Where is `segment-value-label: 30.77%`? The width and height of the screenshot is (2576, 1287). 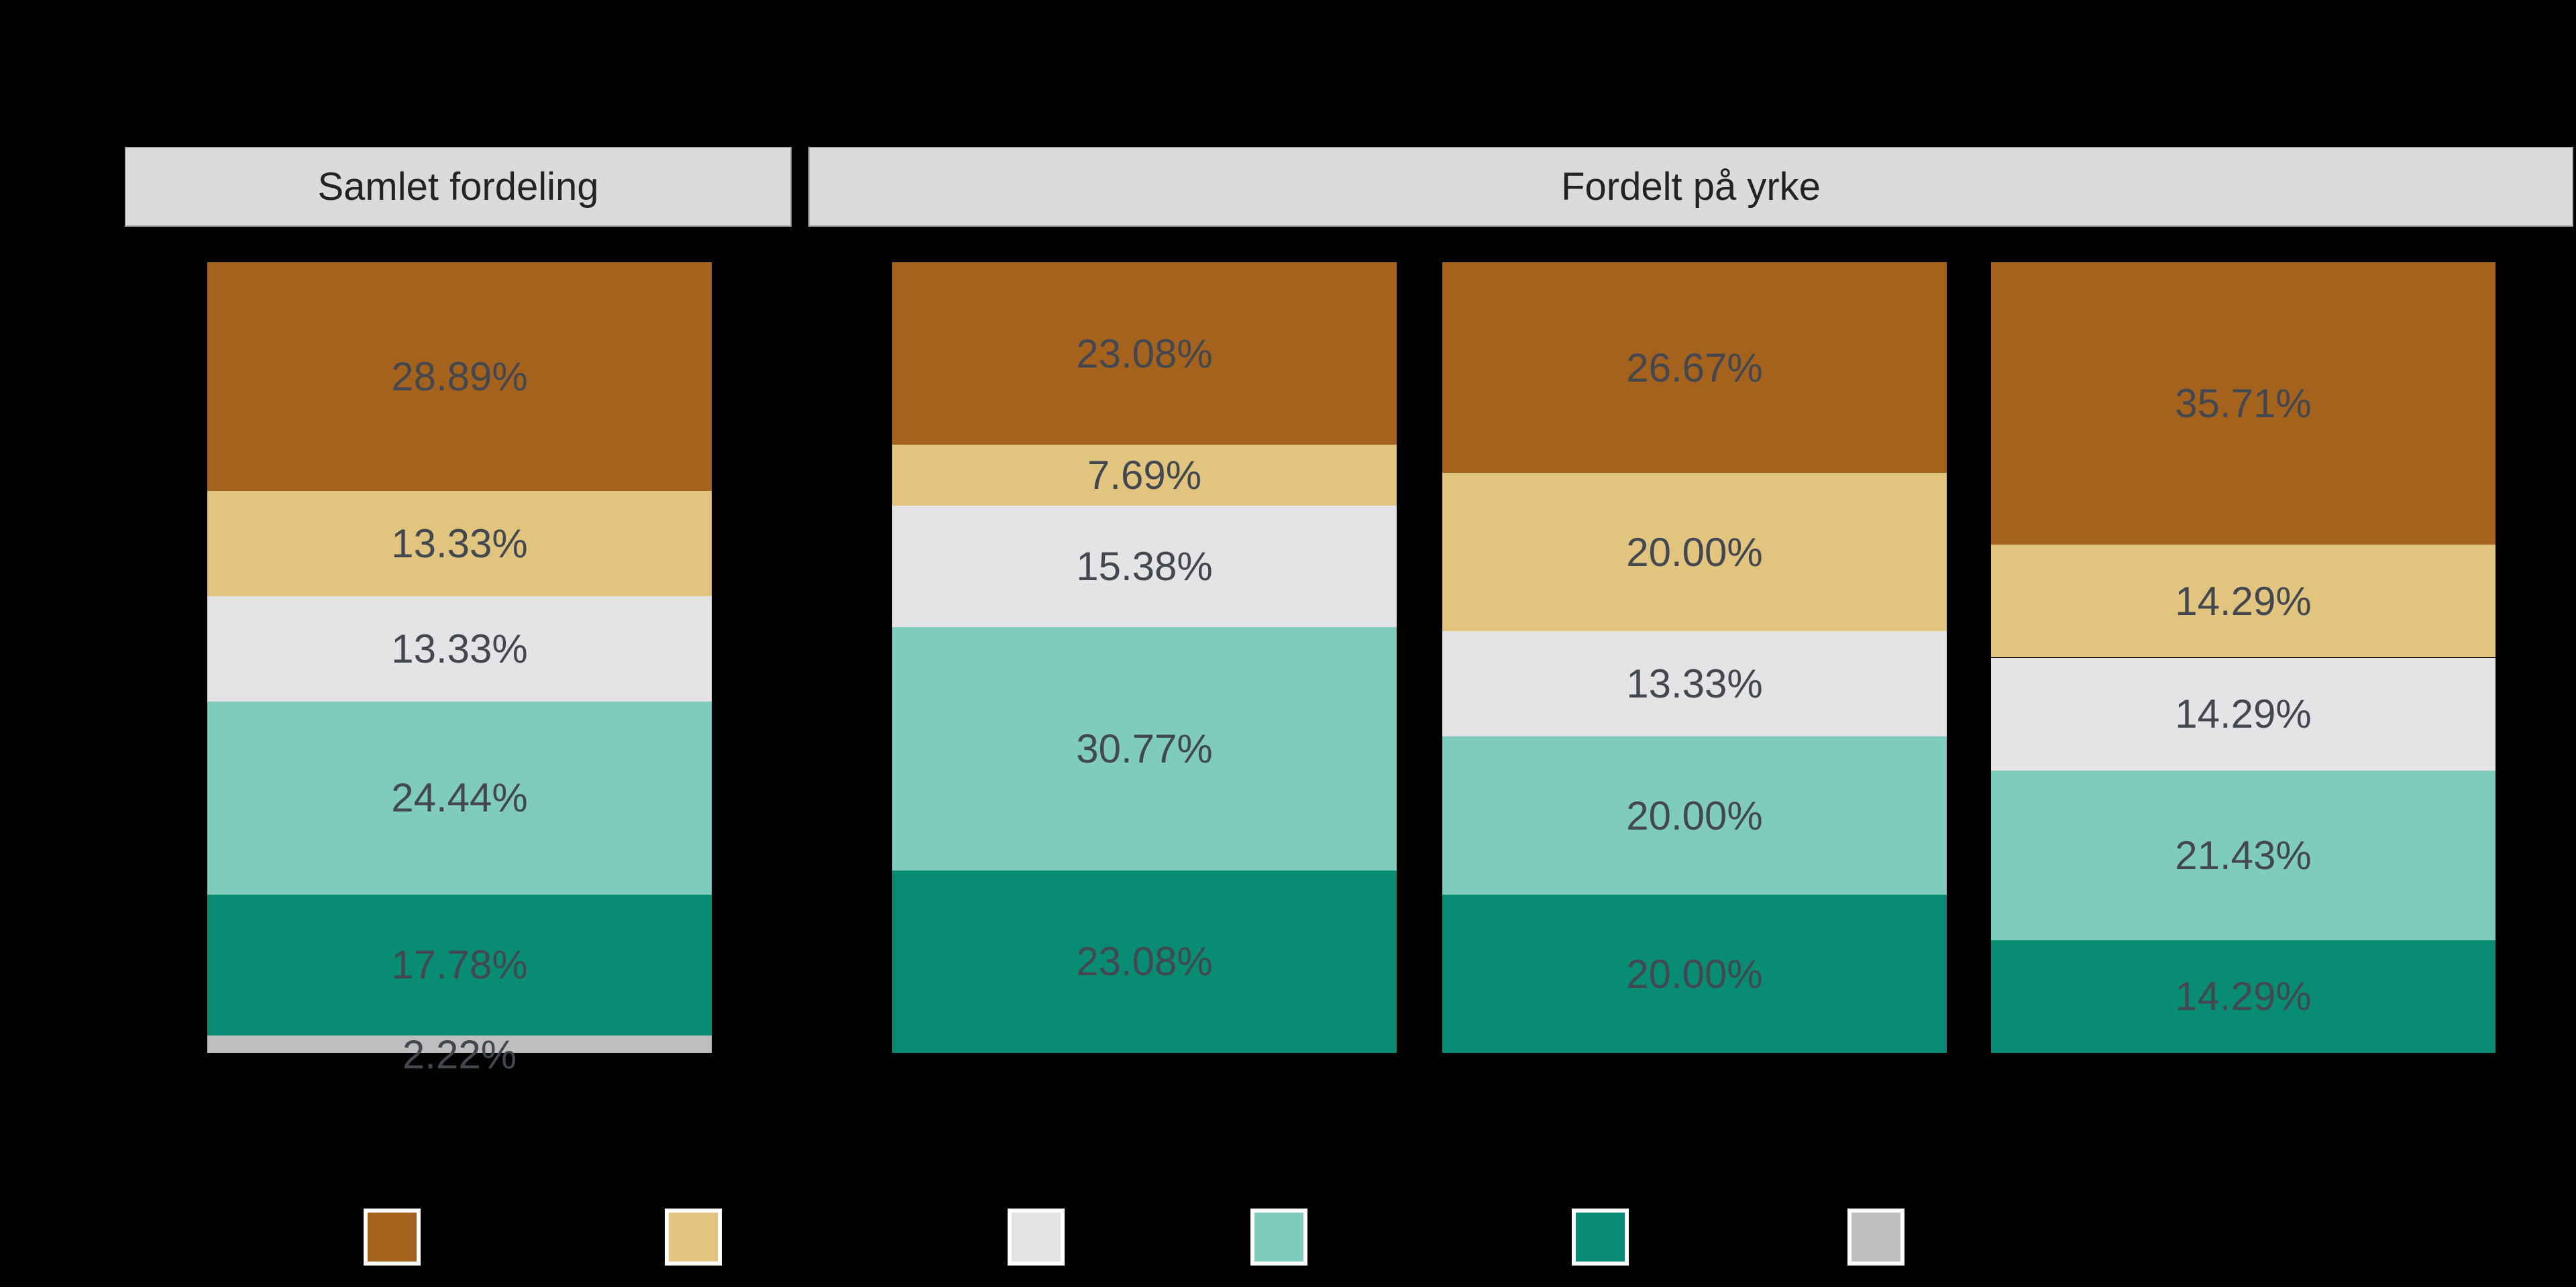 segment-value-label: 30.77% is located at coordinates (1144, 748).